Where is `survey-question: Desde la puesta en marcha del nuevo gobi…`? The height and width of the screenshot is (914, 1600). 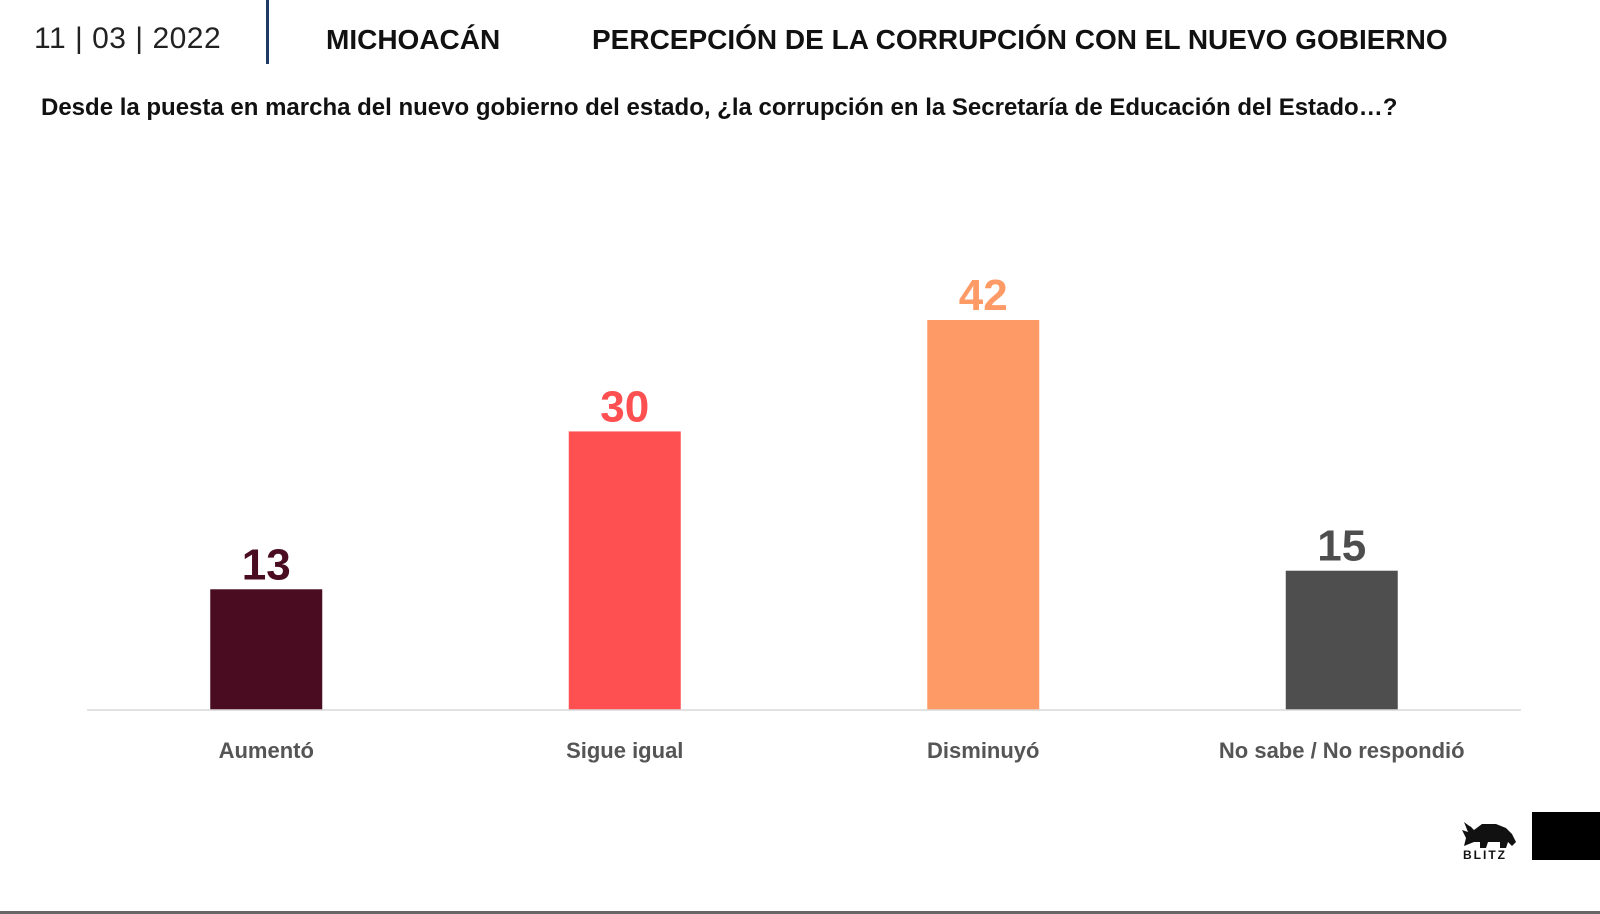 survey-question: Desde la puesta en marcha del nuevo gobi… is located at coordinates (719, 107).